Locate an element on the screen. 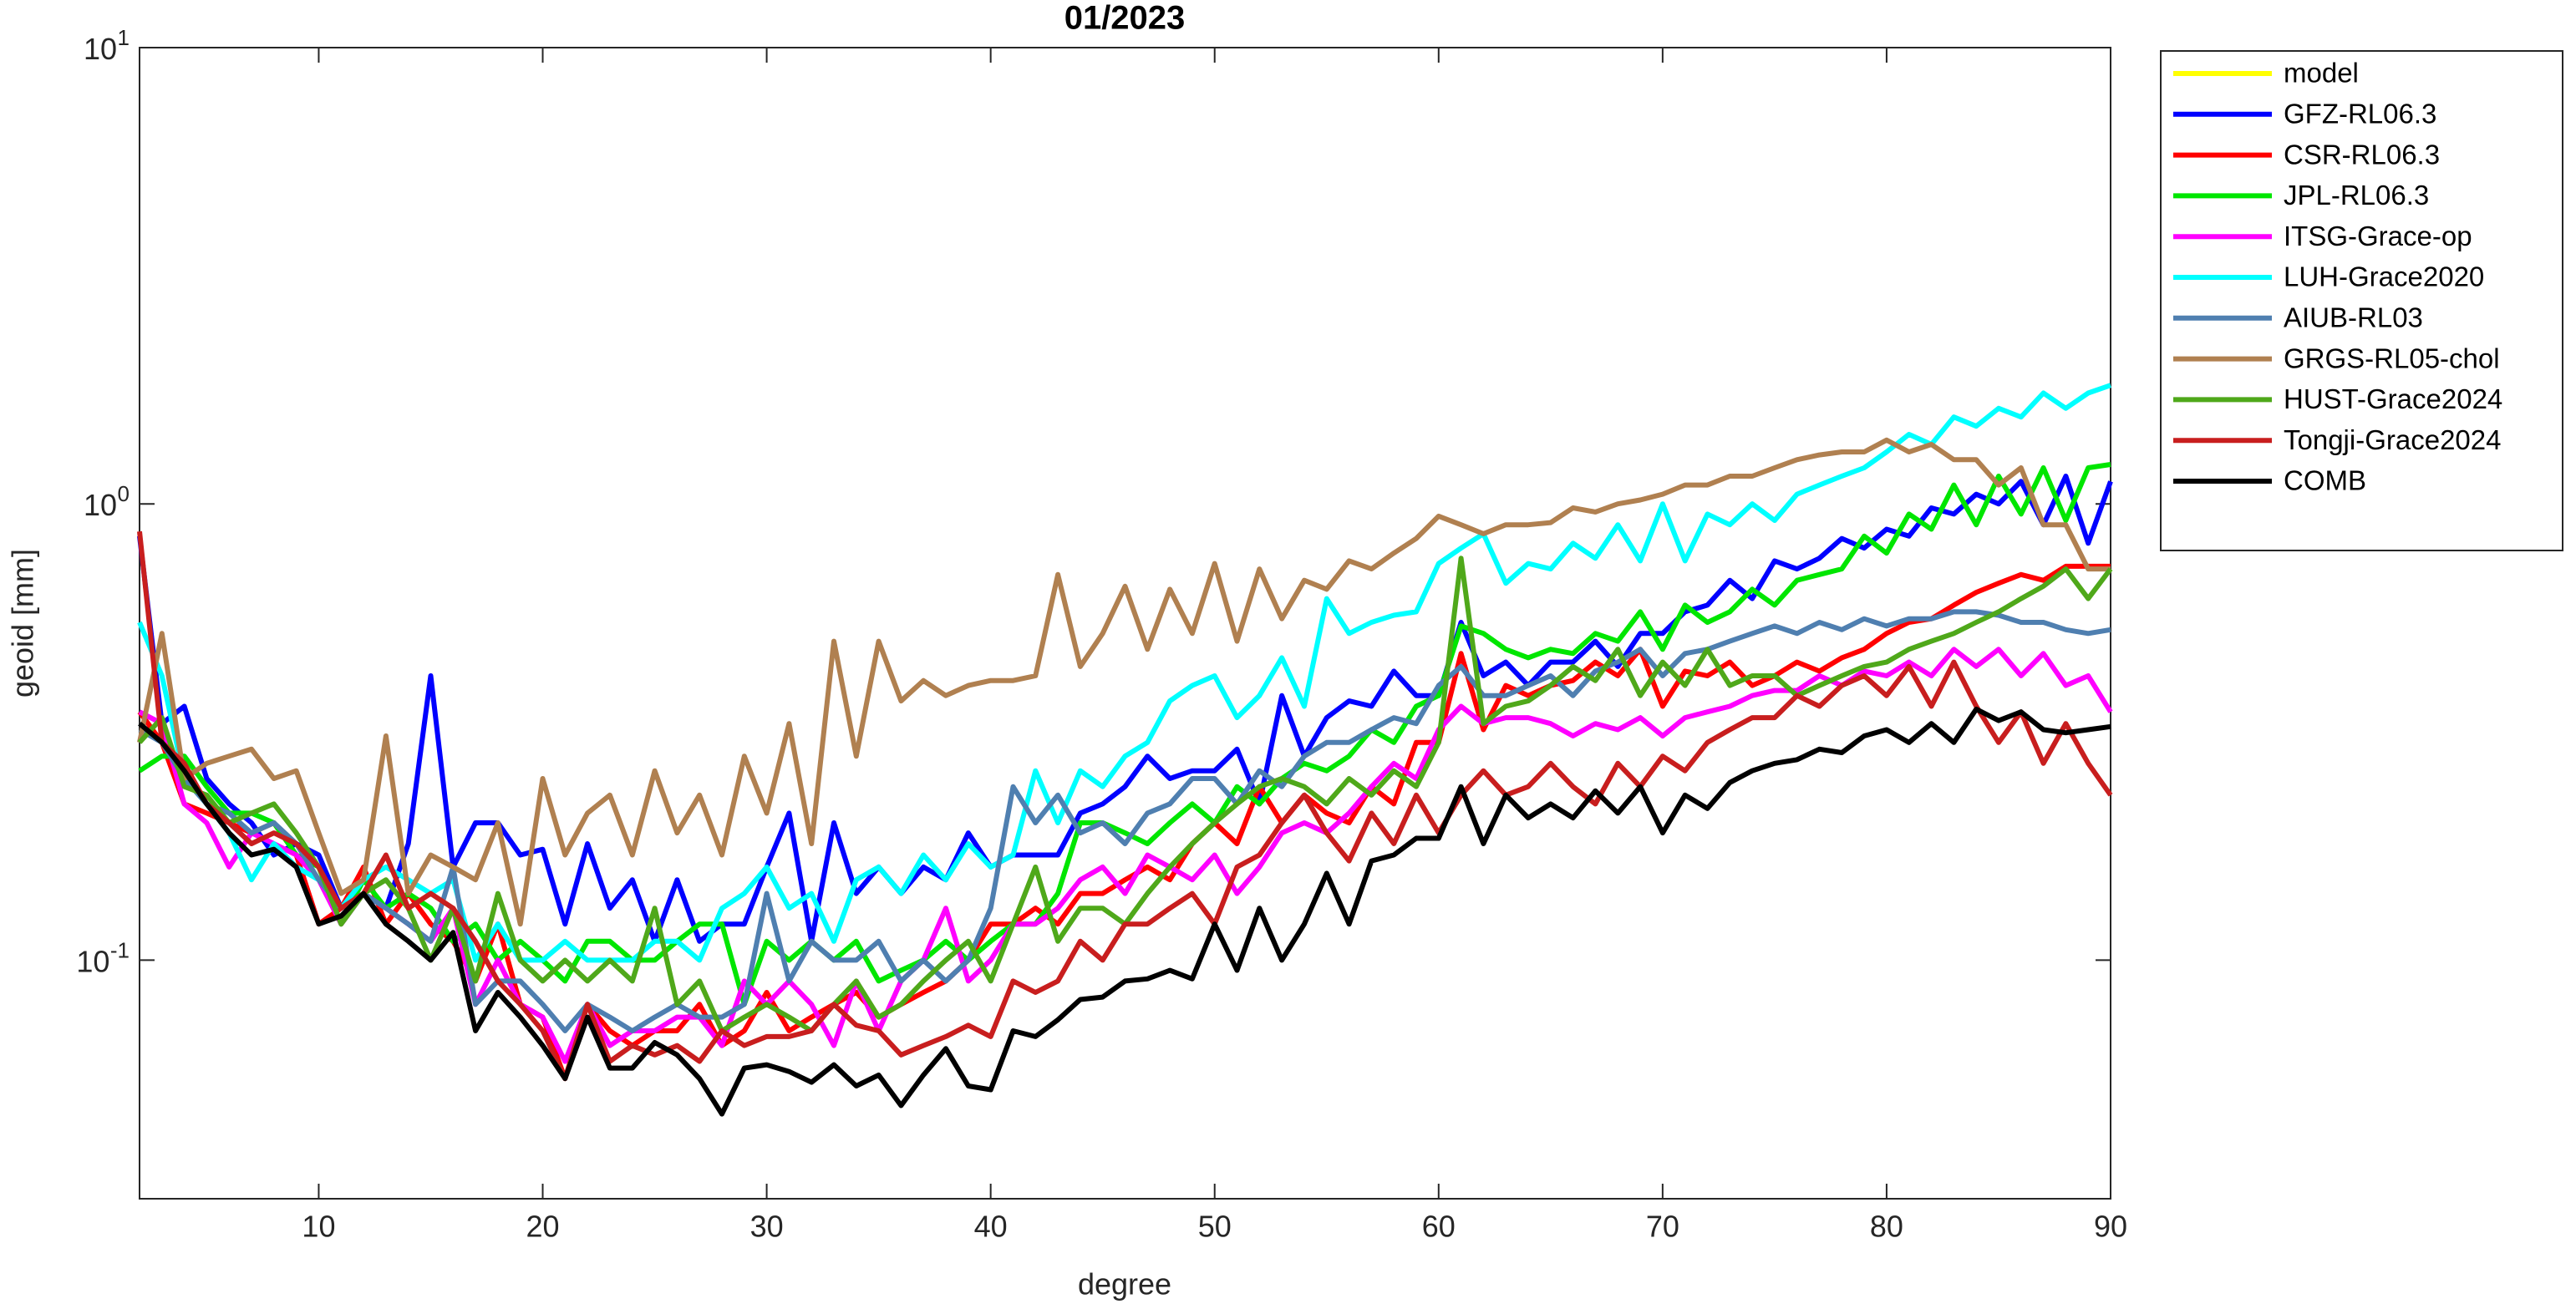 Image resolution: width=2576 pixels, height=1309 pixels. legend-box is located at coordinates (2361, 300).